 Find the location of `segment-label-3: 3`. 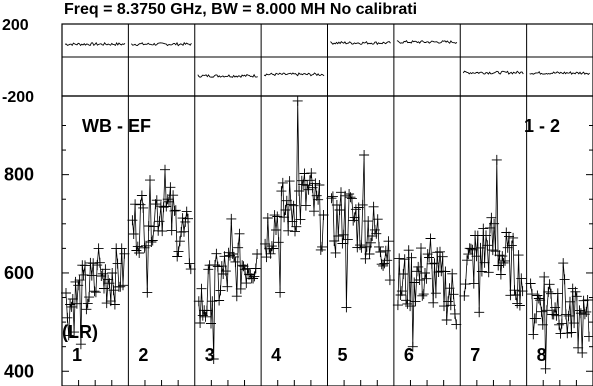

segment-label-3: 3 is located at coordinates (210, 355).